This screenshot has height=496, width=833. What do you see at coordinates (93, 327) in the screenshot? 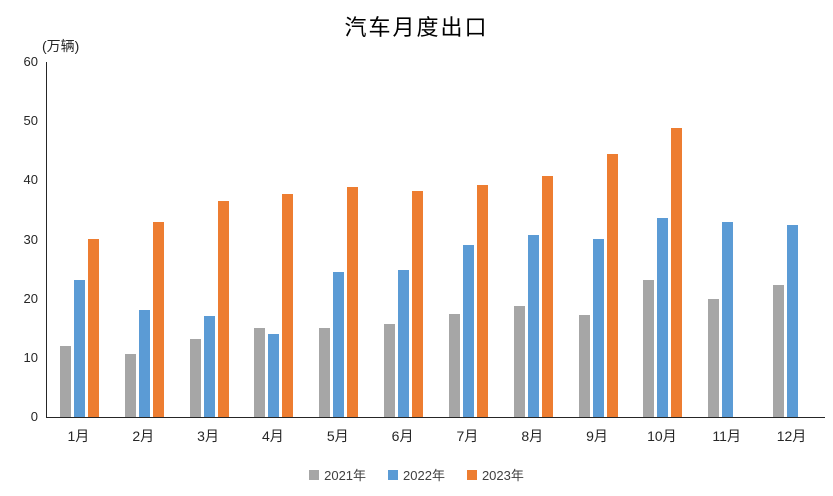
I see `bar-2023年-1月` at bounding box center [93, 327].